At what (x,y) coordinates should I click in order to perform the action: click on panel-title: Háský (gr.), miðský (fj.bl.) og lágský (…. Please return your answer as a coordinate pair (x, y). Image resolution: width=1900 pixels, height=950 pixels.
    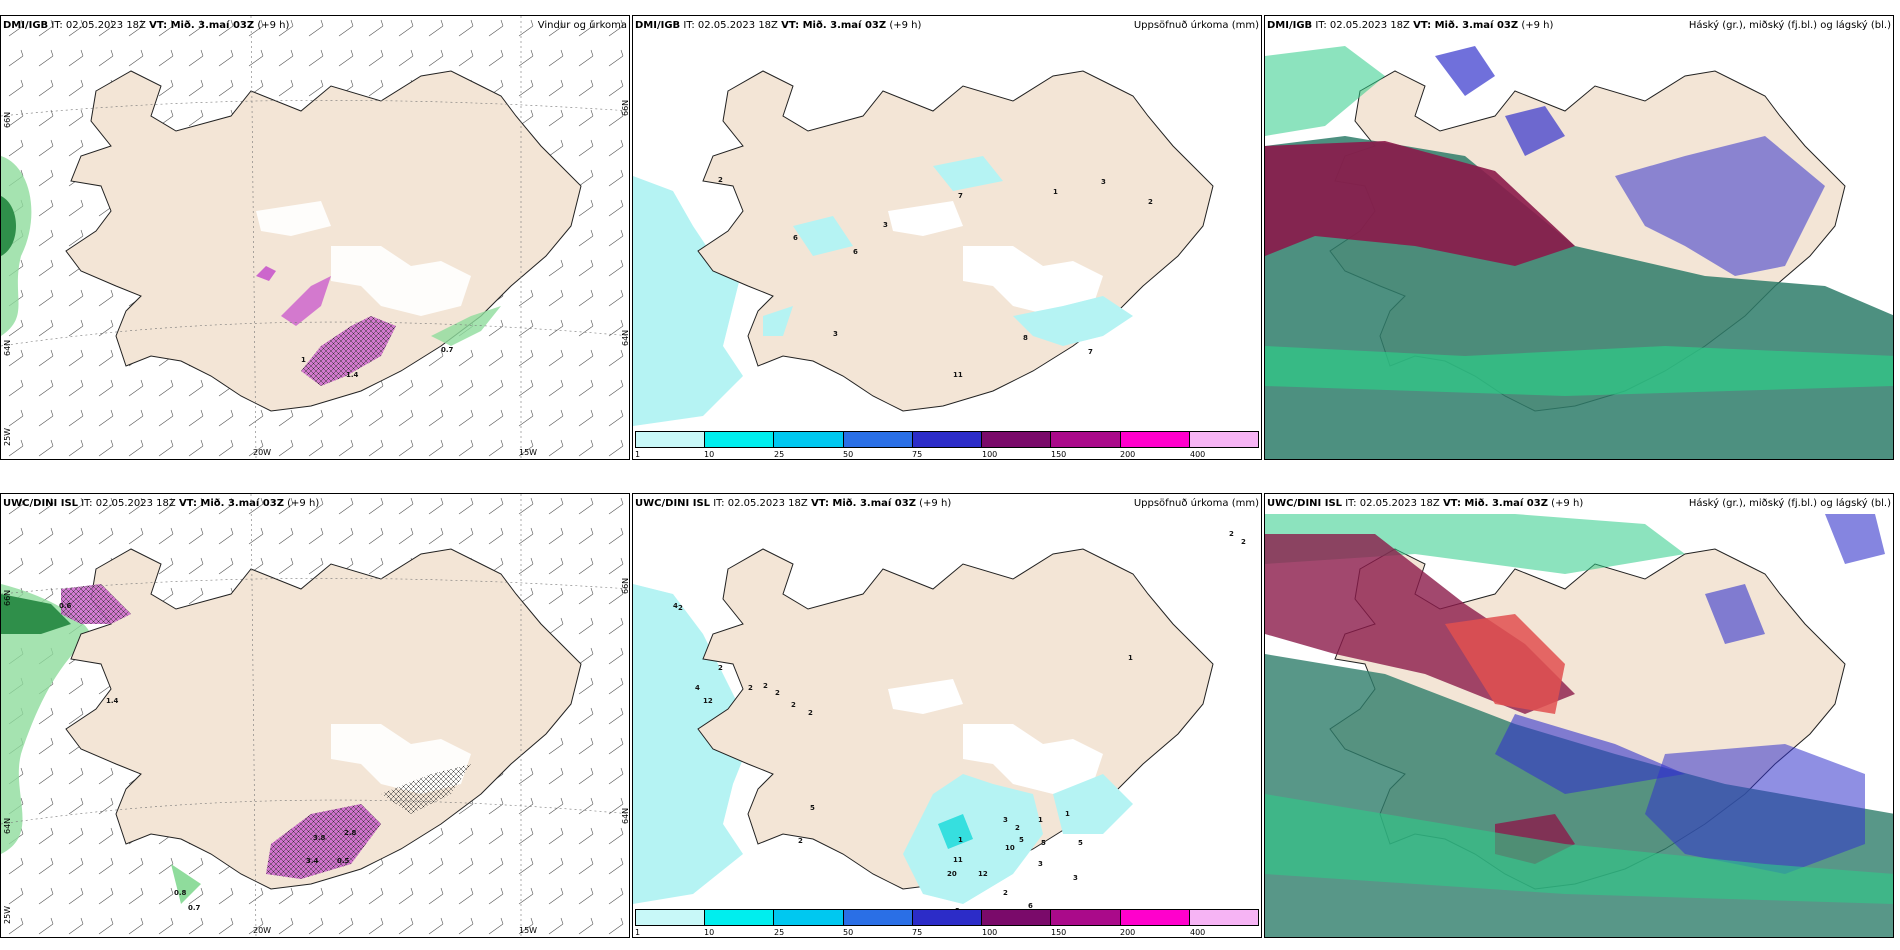
    Looking at the image, I should click on (1789, 503).